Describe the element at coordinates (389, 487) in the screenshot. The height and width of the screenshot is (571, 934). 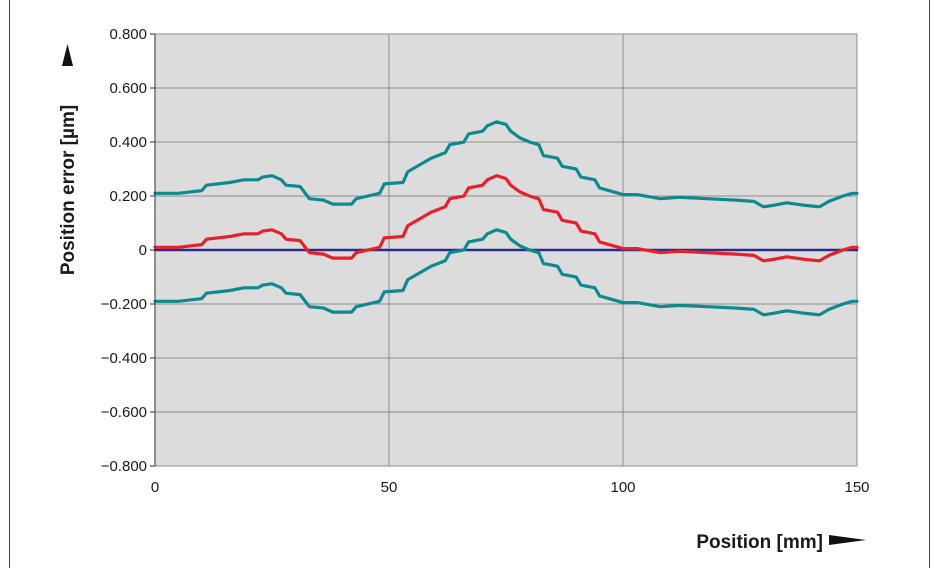
I see `x-tick-label: 50` at that location.